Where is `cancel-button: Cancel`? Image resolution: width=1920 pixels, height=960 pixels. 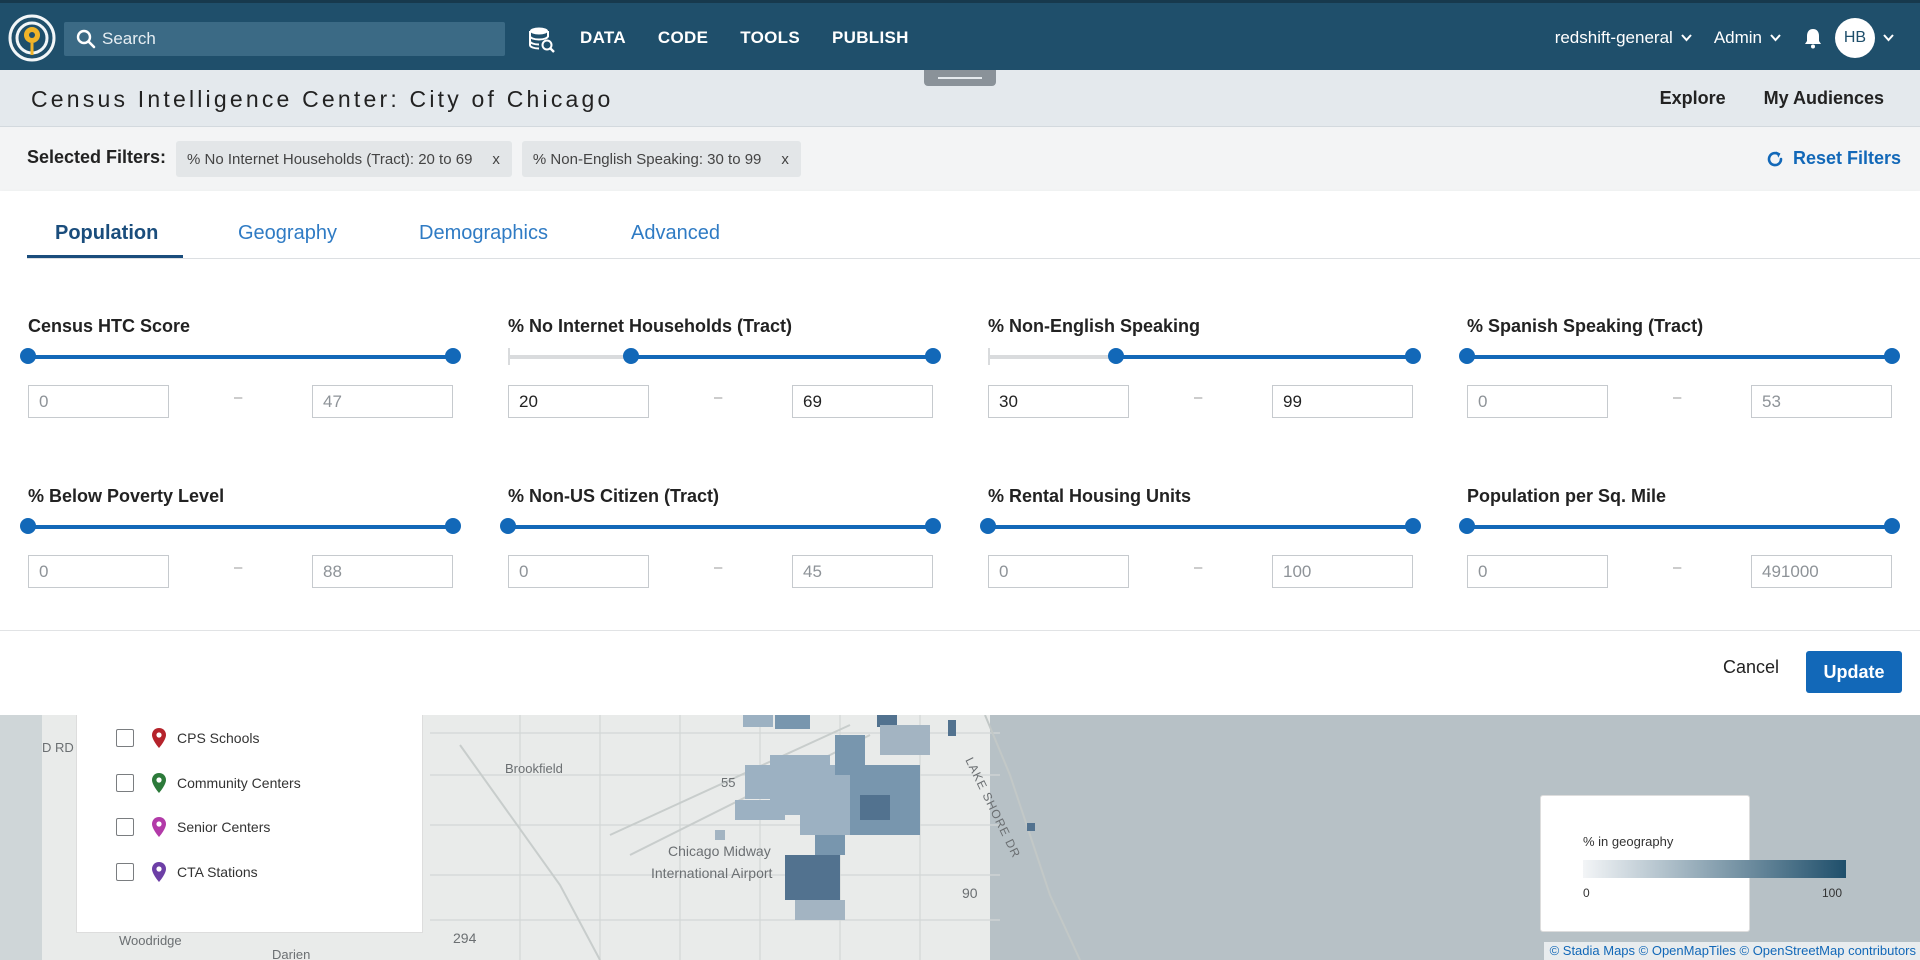
cancel-button: Cancel is located at coordinates (1751, 667).